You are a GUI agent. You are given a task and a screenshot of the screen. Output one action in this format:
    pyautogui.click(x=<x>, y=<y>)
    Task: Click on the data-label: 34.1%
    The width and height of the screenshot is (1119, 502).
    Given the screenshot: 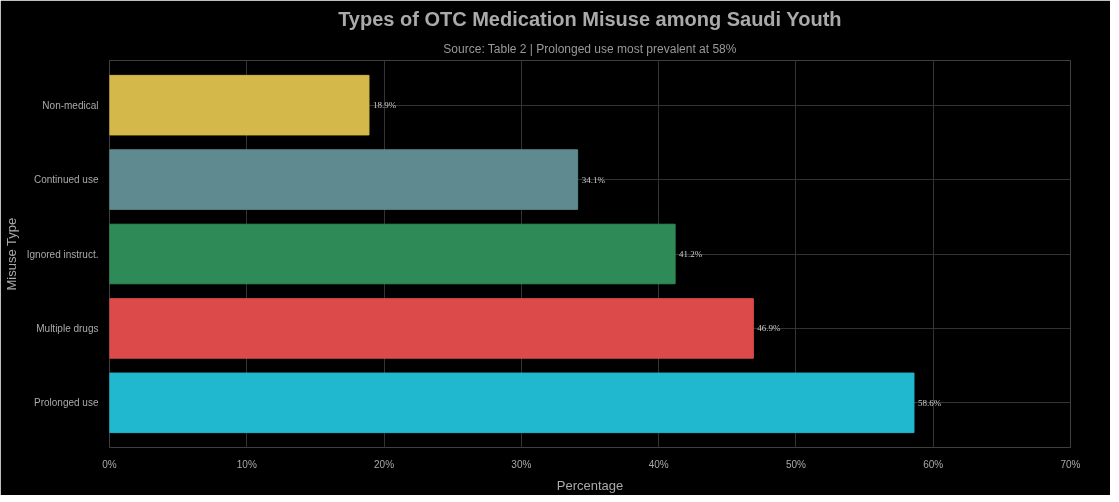 What is the action you would take?
    pyautogui.click(x=593, y=179)
    